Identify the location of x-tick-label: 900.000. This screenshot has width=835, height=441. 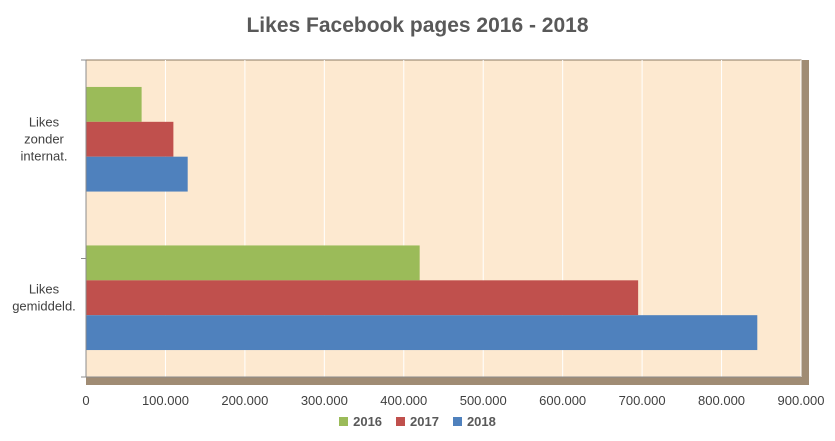
(801, 400).